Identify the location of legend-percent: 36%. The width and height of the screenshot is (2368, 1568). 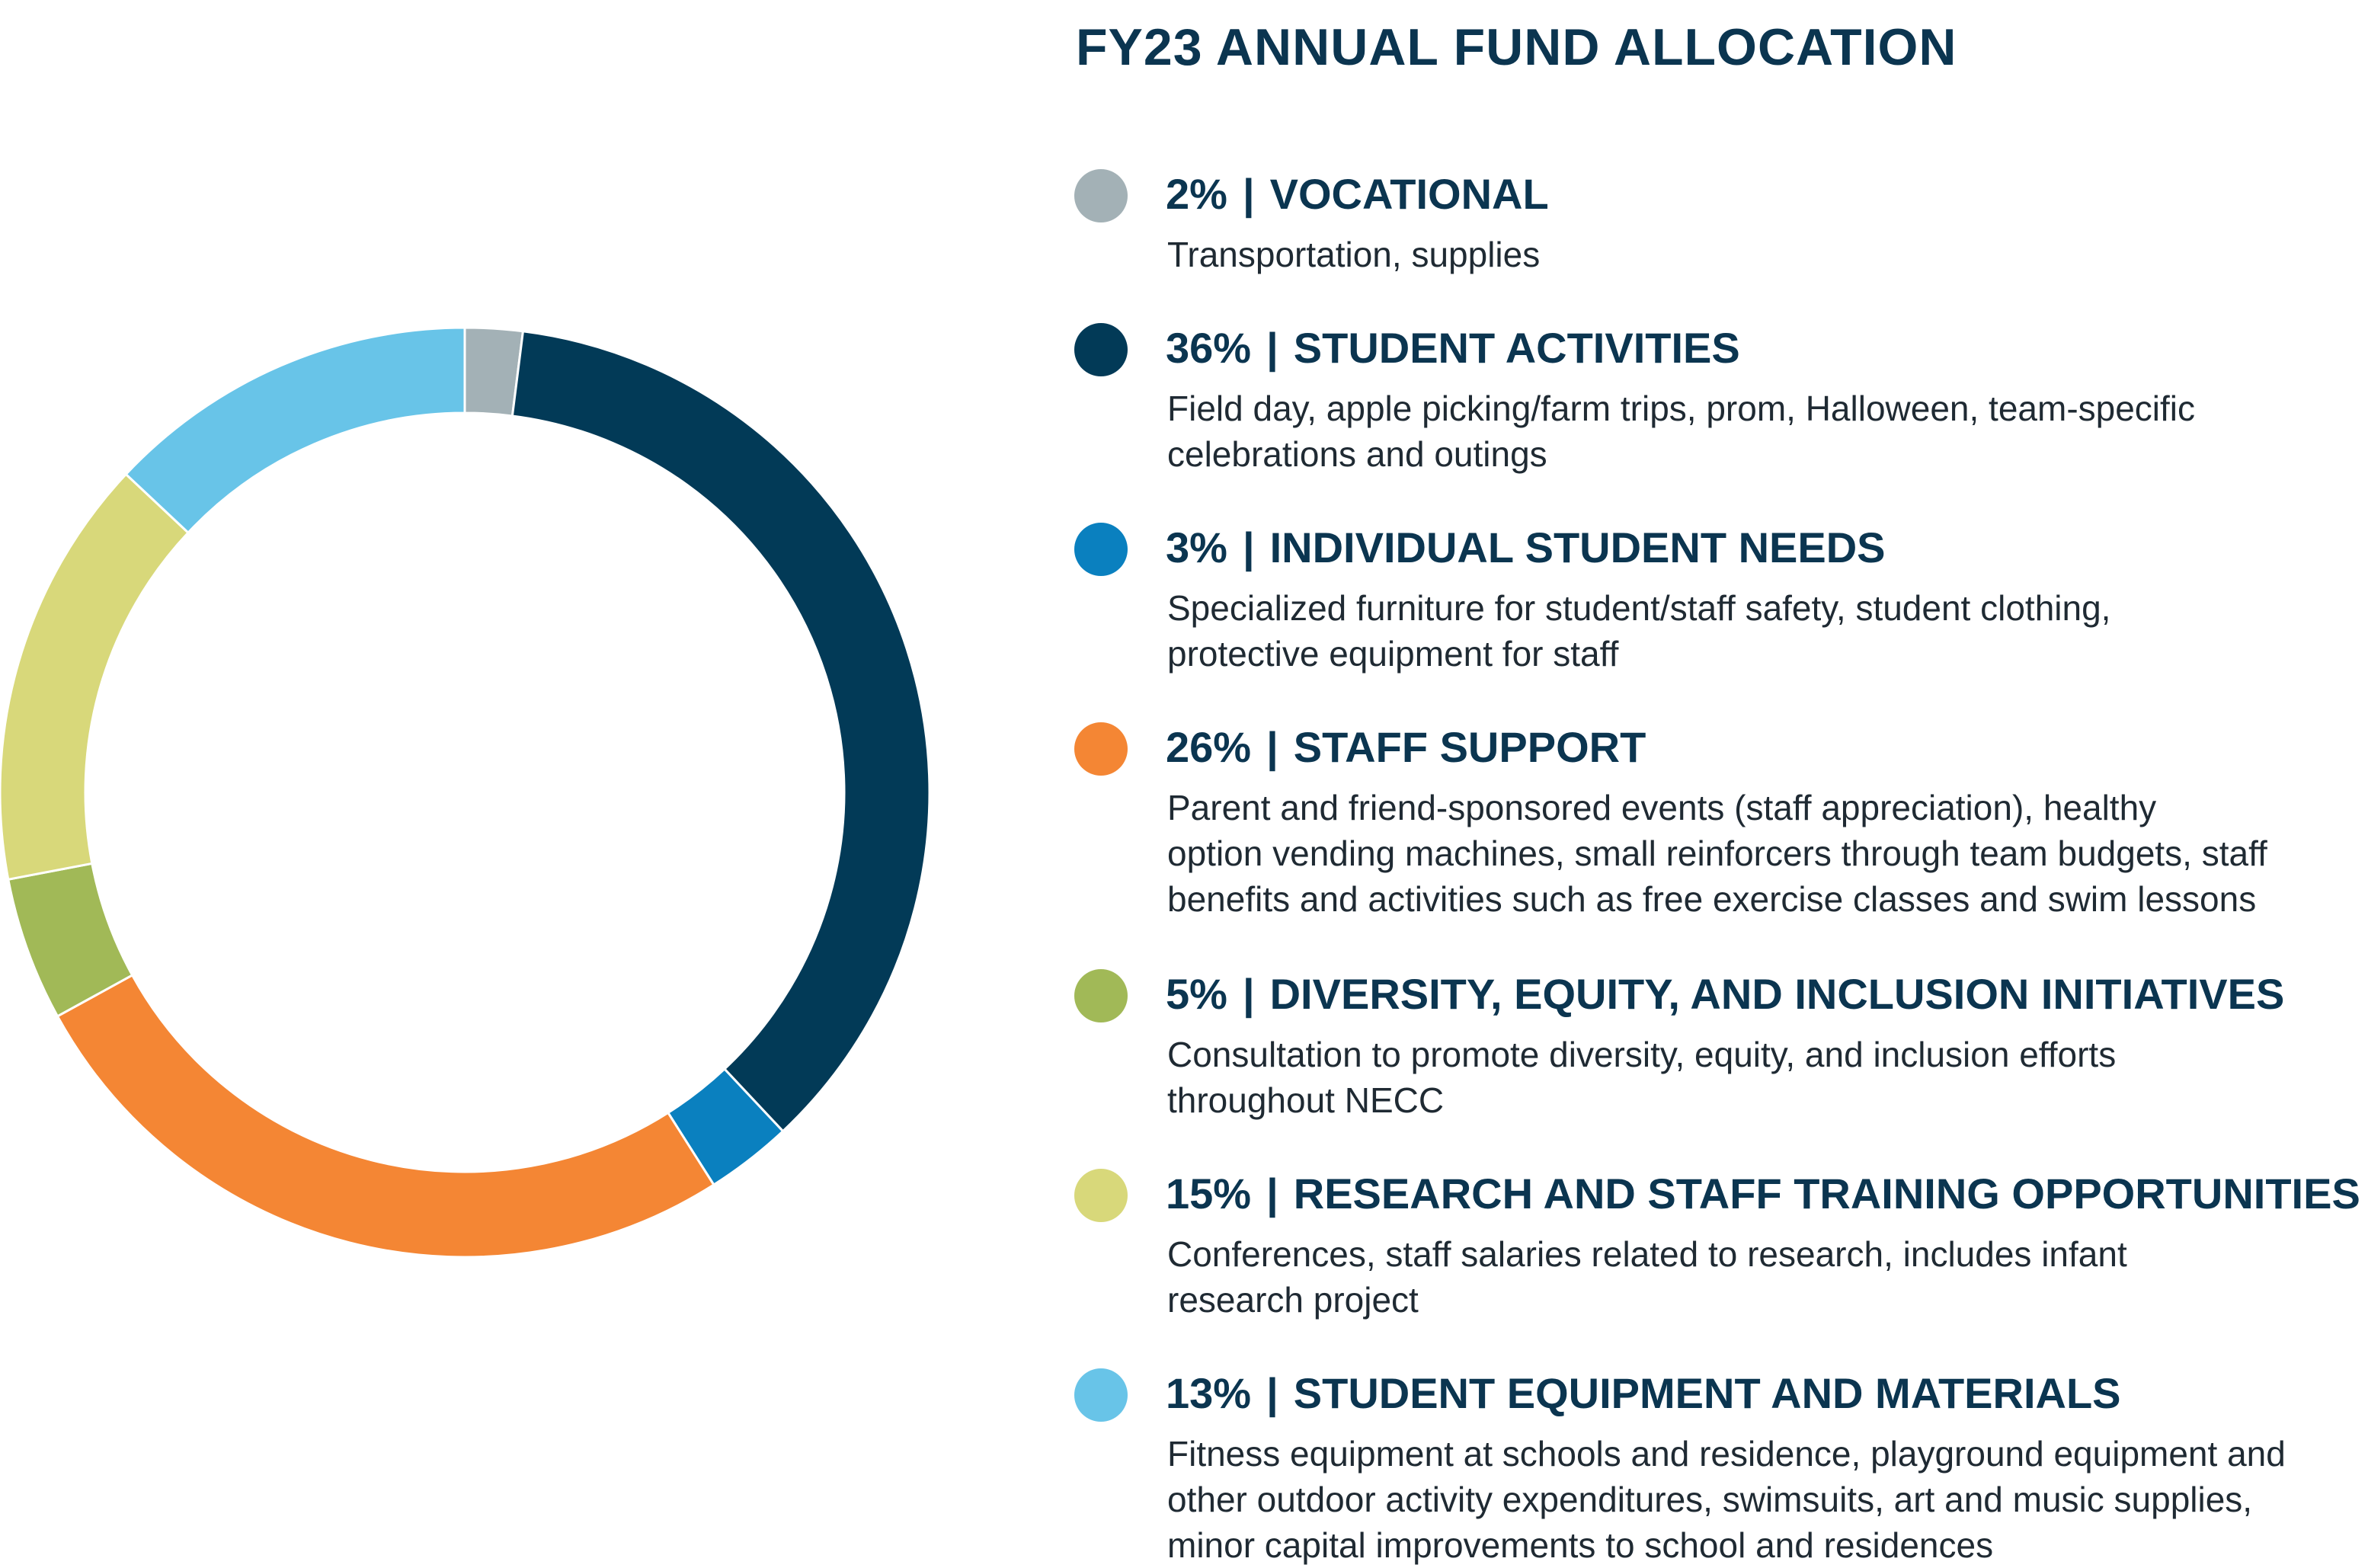
(1209, 348).